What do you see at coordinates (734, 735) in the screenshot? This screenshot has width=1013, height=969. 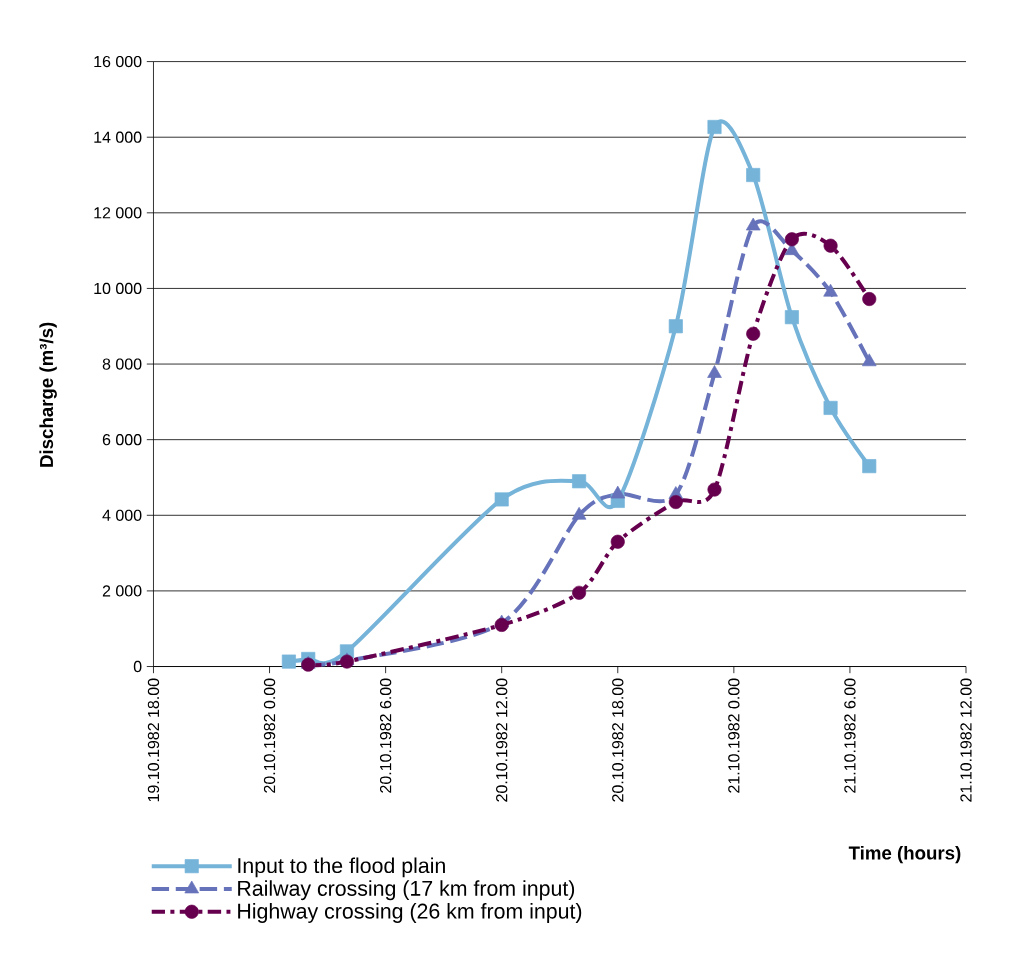 I see `x-tick-label: 21.10.1982 0.00` at bounding box center [734, 735].